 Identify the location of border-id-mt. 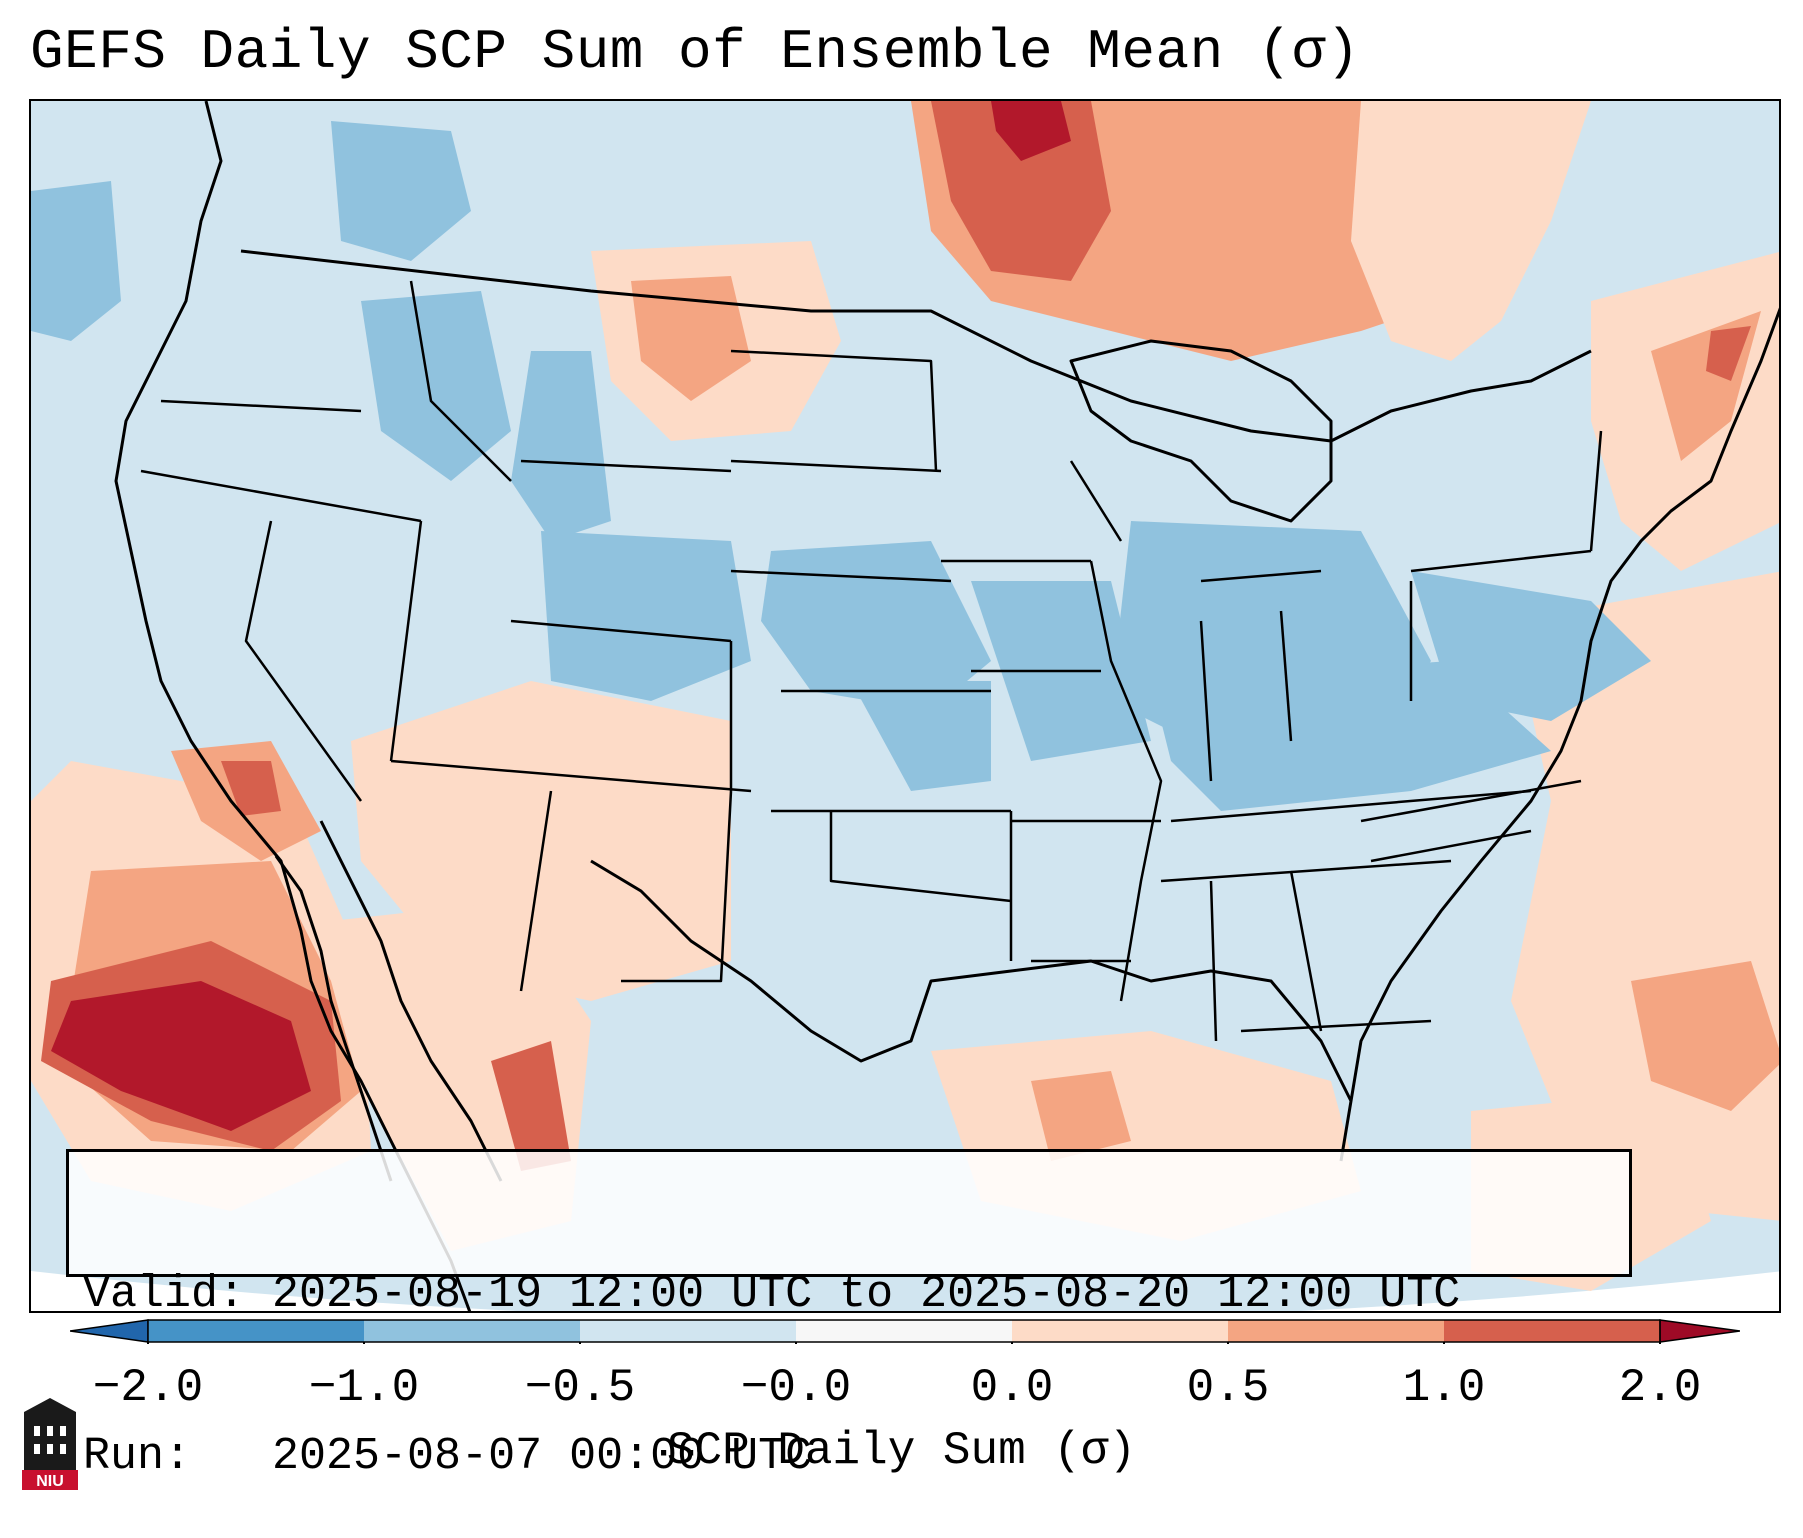
(460, 381).